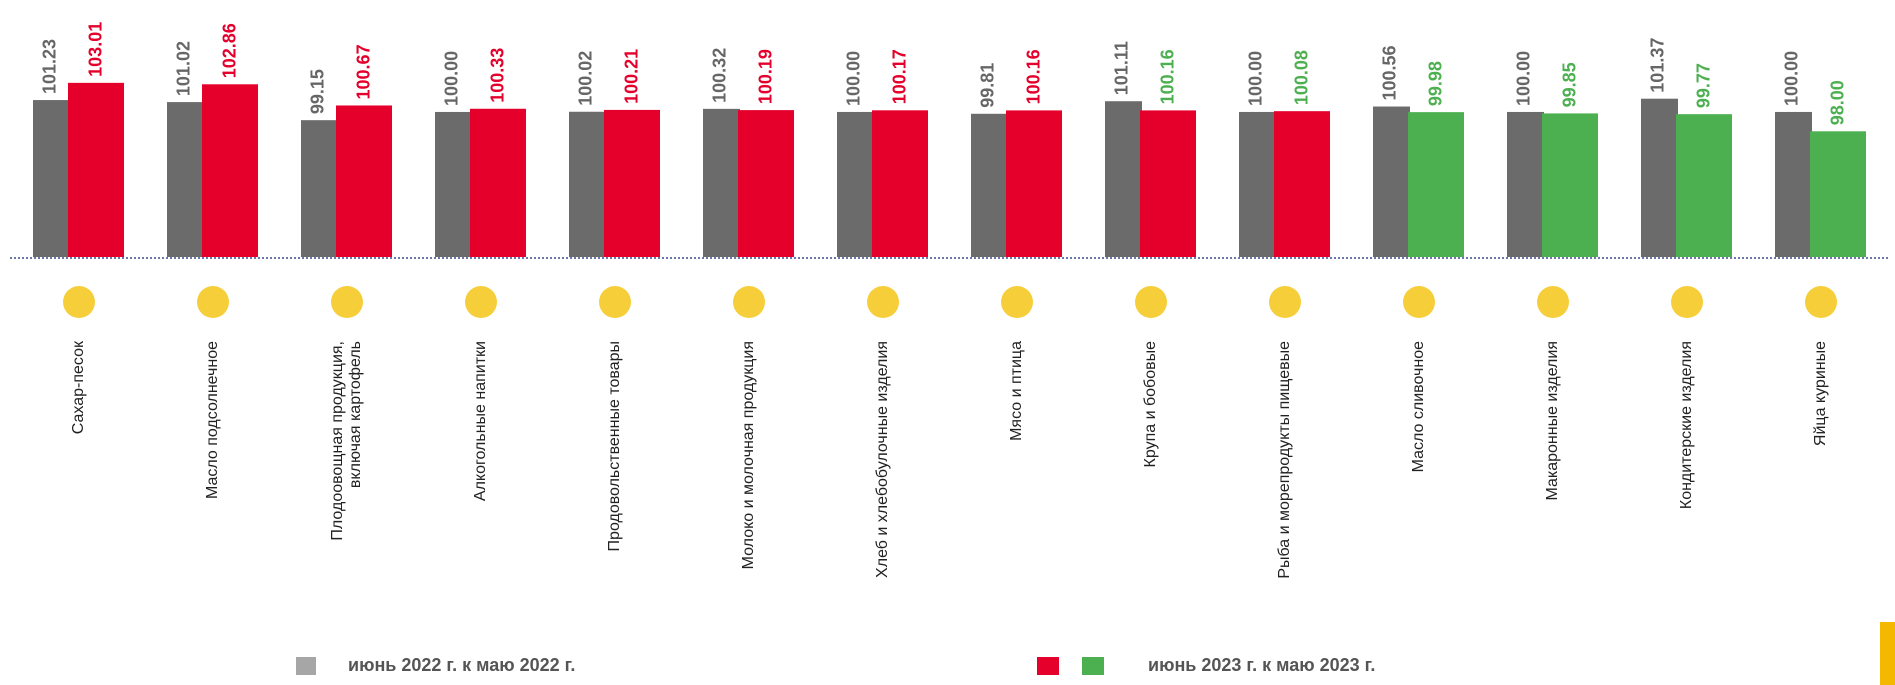 The image size is (1895, 685). I want to click on x-tick-label: Макаронные изделия, so click(1552, 421).